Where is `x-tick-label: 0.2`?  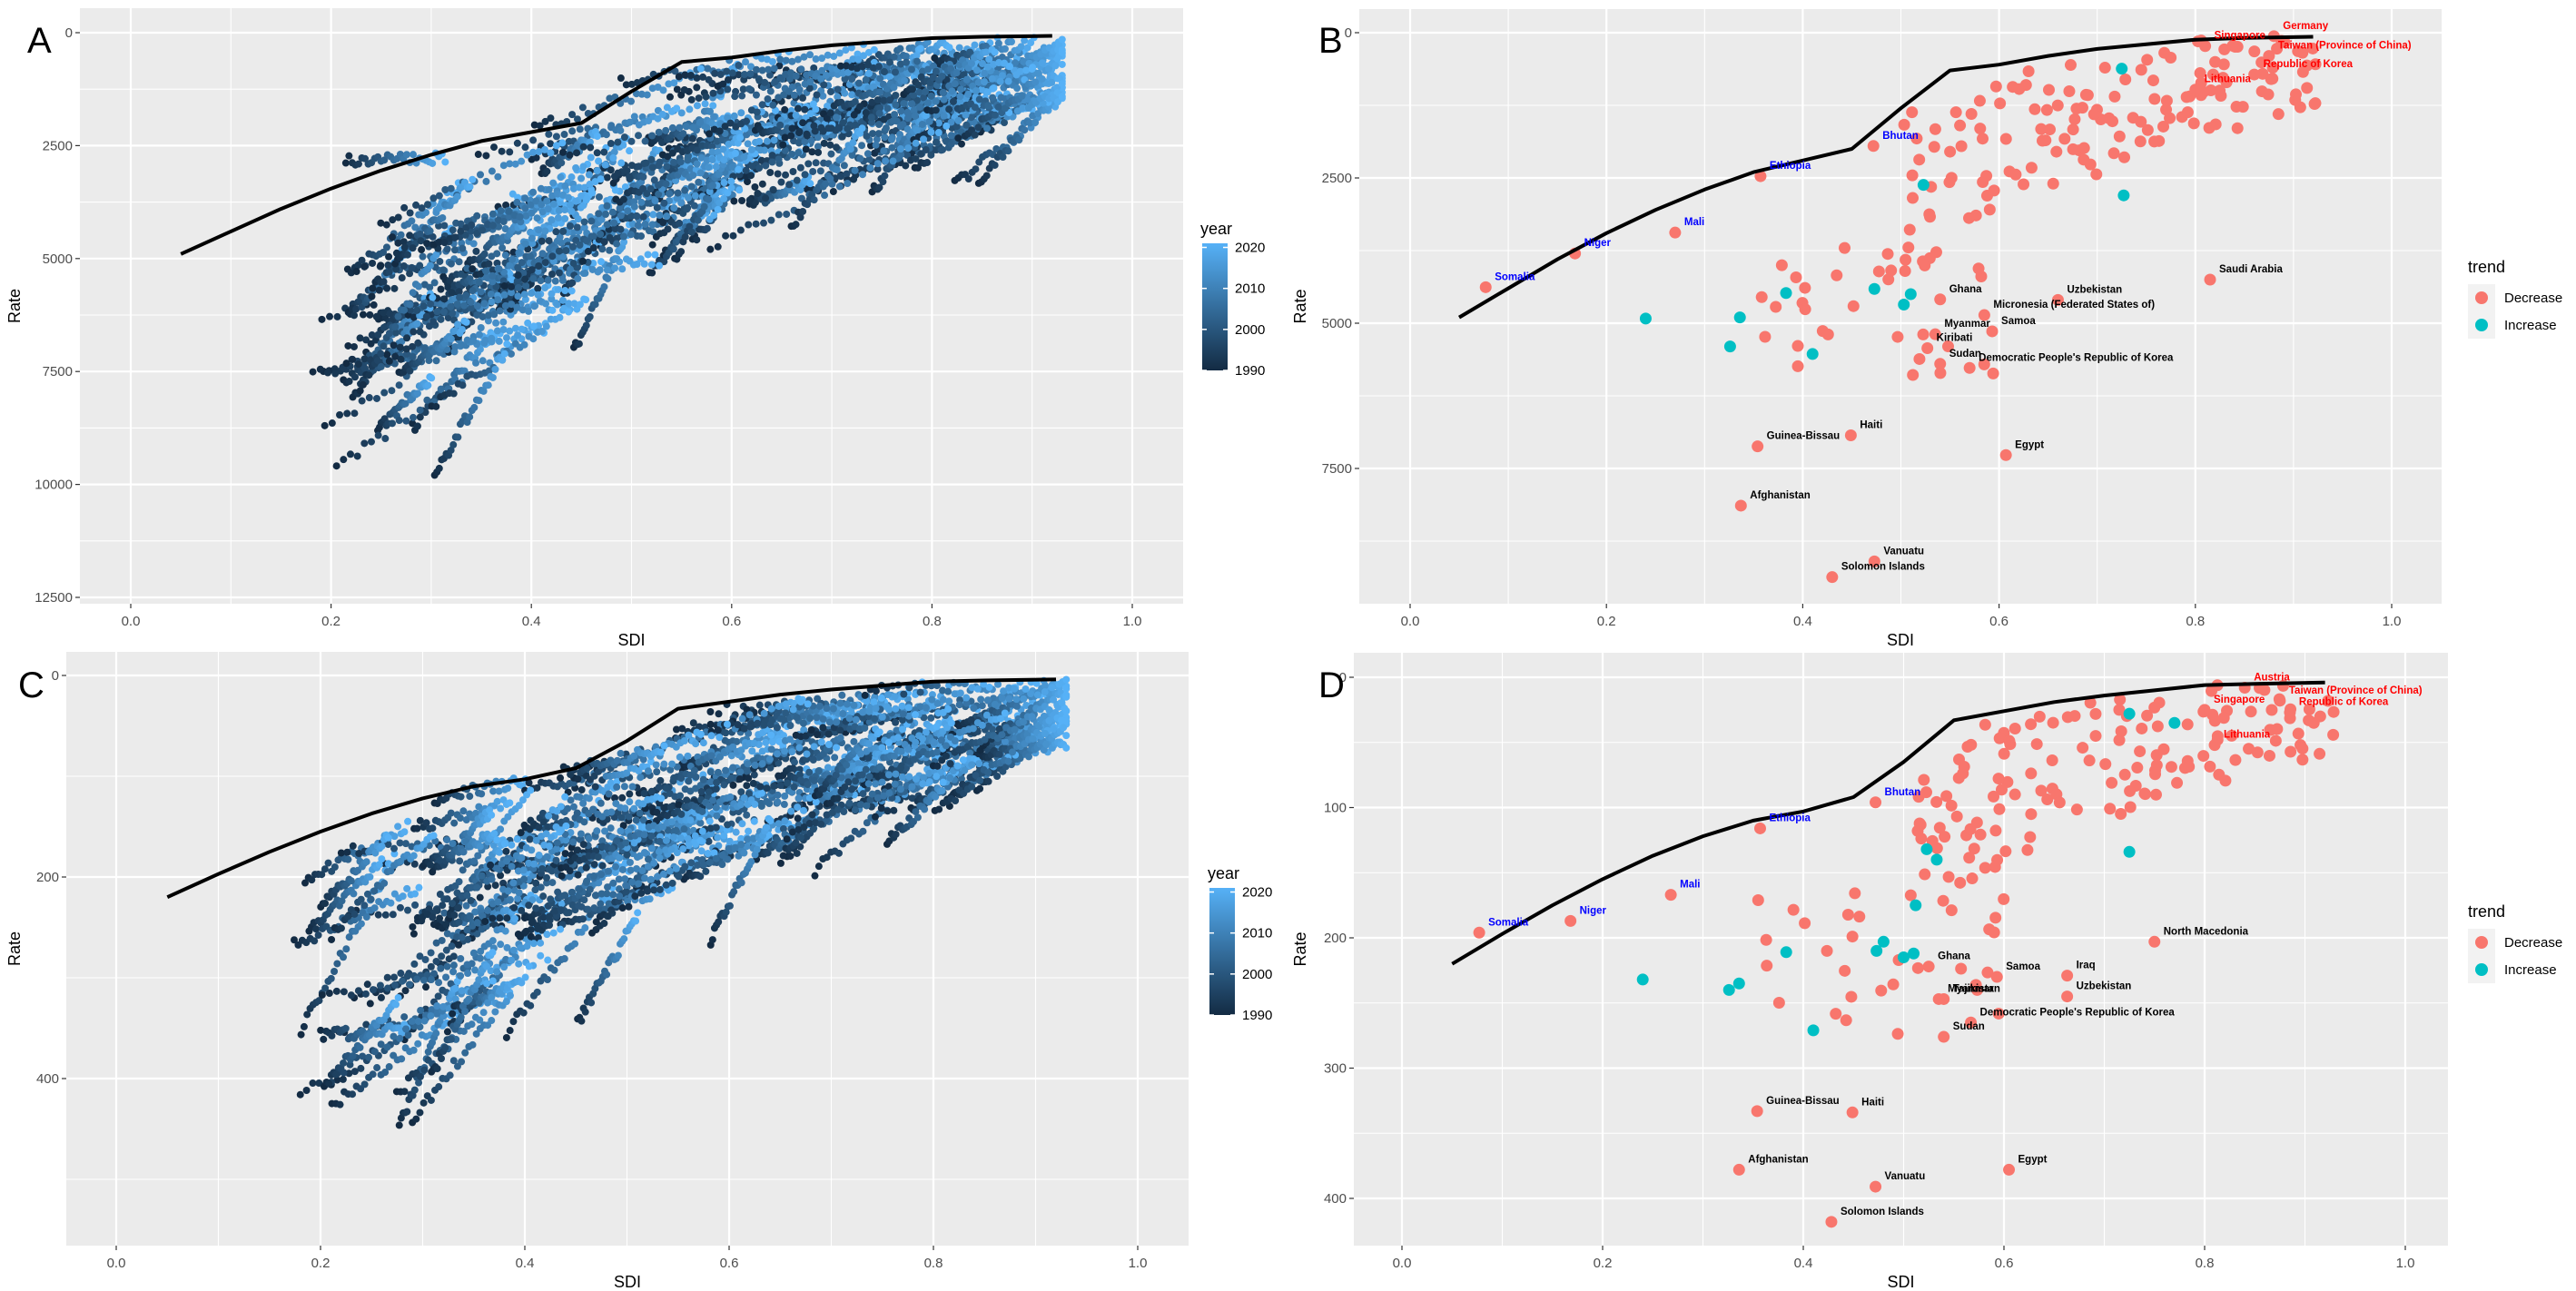 x-tick-label: 0.2 is located at coordinates (321, 1264).